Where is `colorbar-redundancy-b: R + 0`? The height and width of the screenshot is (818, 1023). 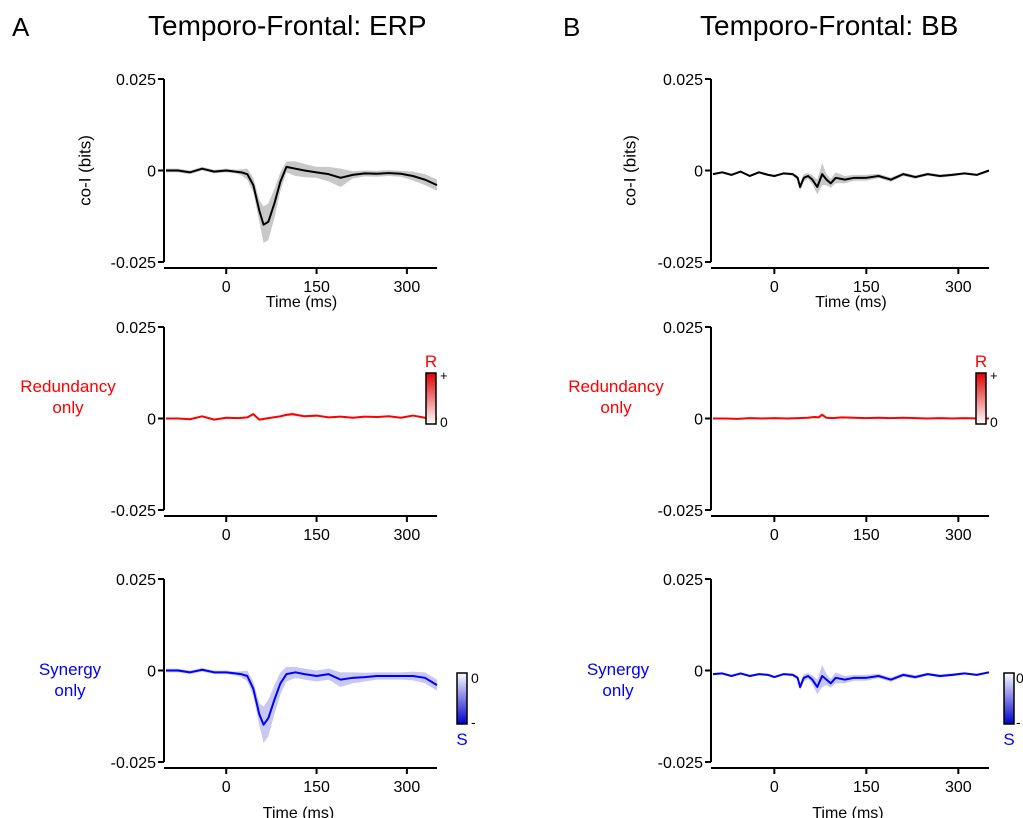
colorbar-redundancy-b: R + 0 is located at coordinates (986, 391).